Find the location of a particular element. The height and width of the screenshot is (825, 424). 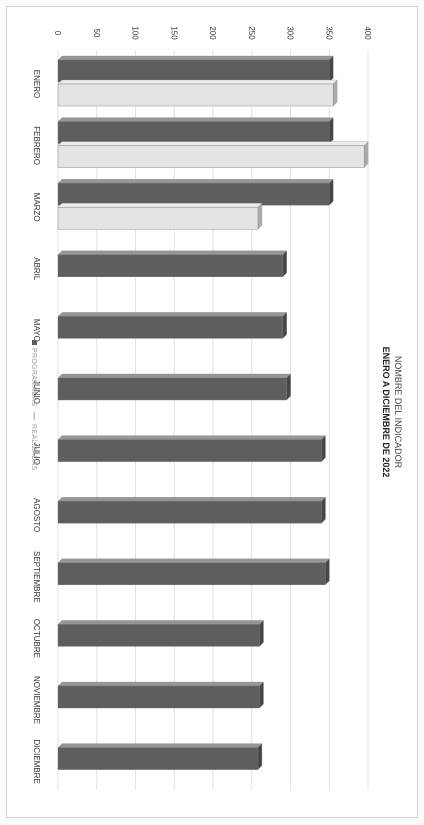

tick-label: 150 is located at coordinates (173, 33).